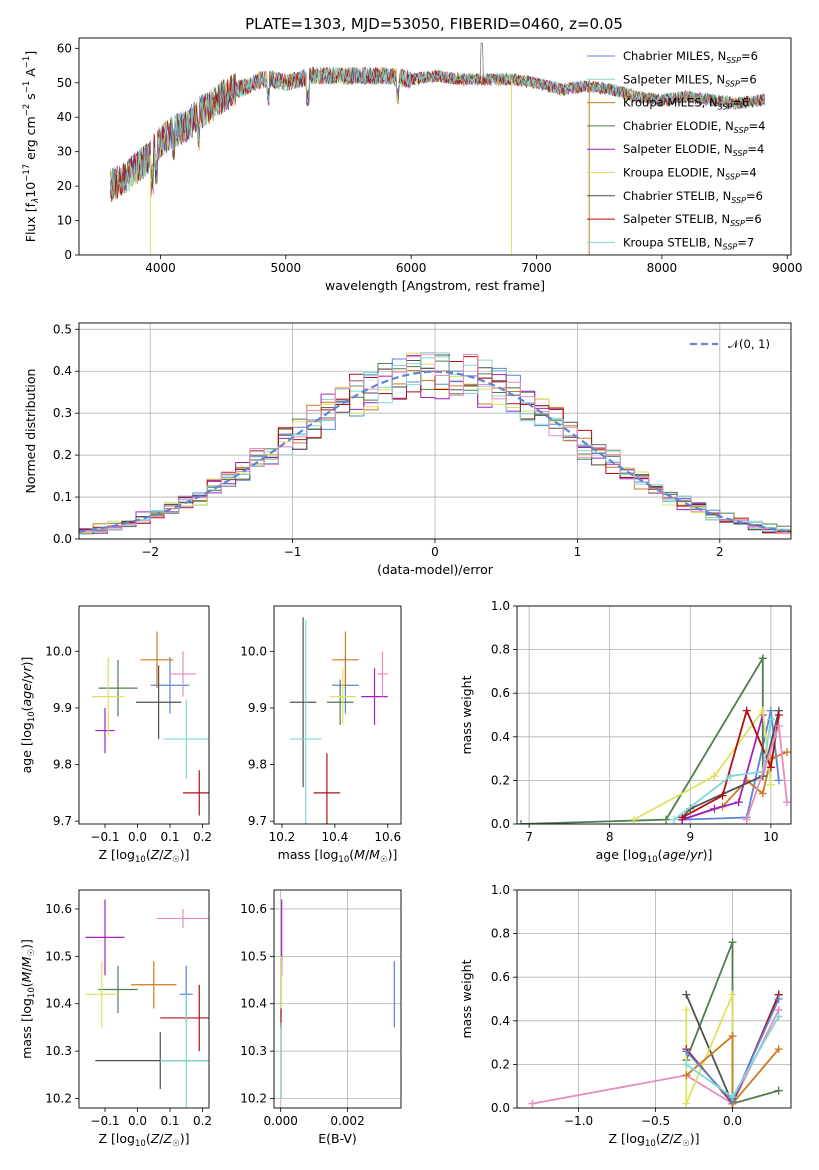 This screenshot has height=1170, width=819. What do you see at coordinates (137, 1121) in the screenshot?
I see `mass_vs_z-xtick-label: 0.0` at bounding box center [137, 1121].